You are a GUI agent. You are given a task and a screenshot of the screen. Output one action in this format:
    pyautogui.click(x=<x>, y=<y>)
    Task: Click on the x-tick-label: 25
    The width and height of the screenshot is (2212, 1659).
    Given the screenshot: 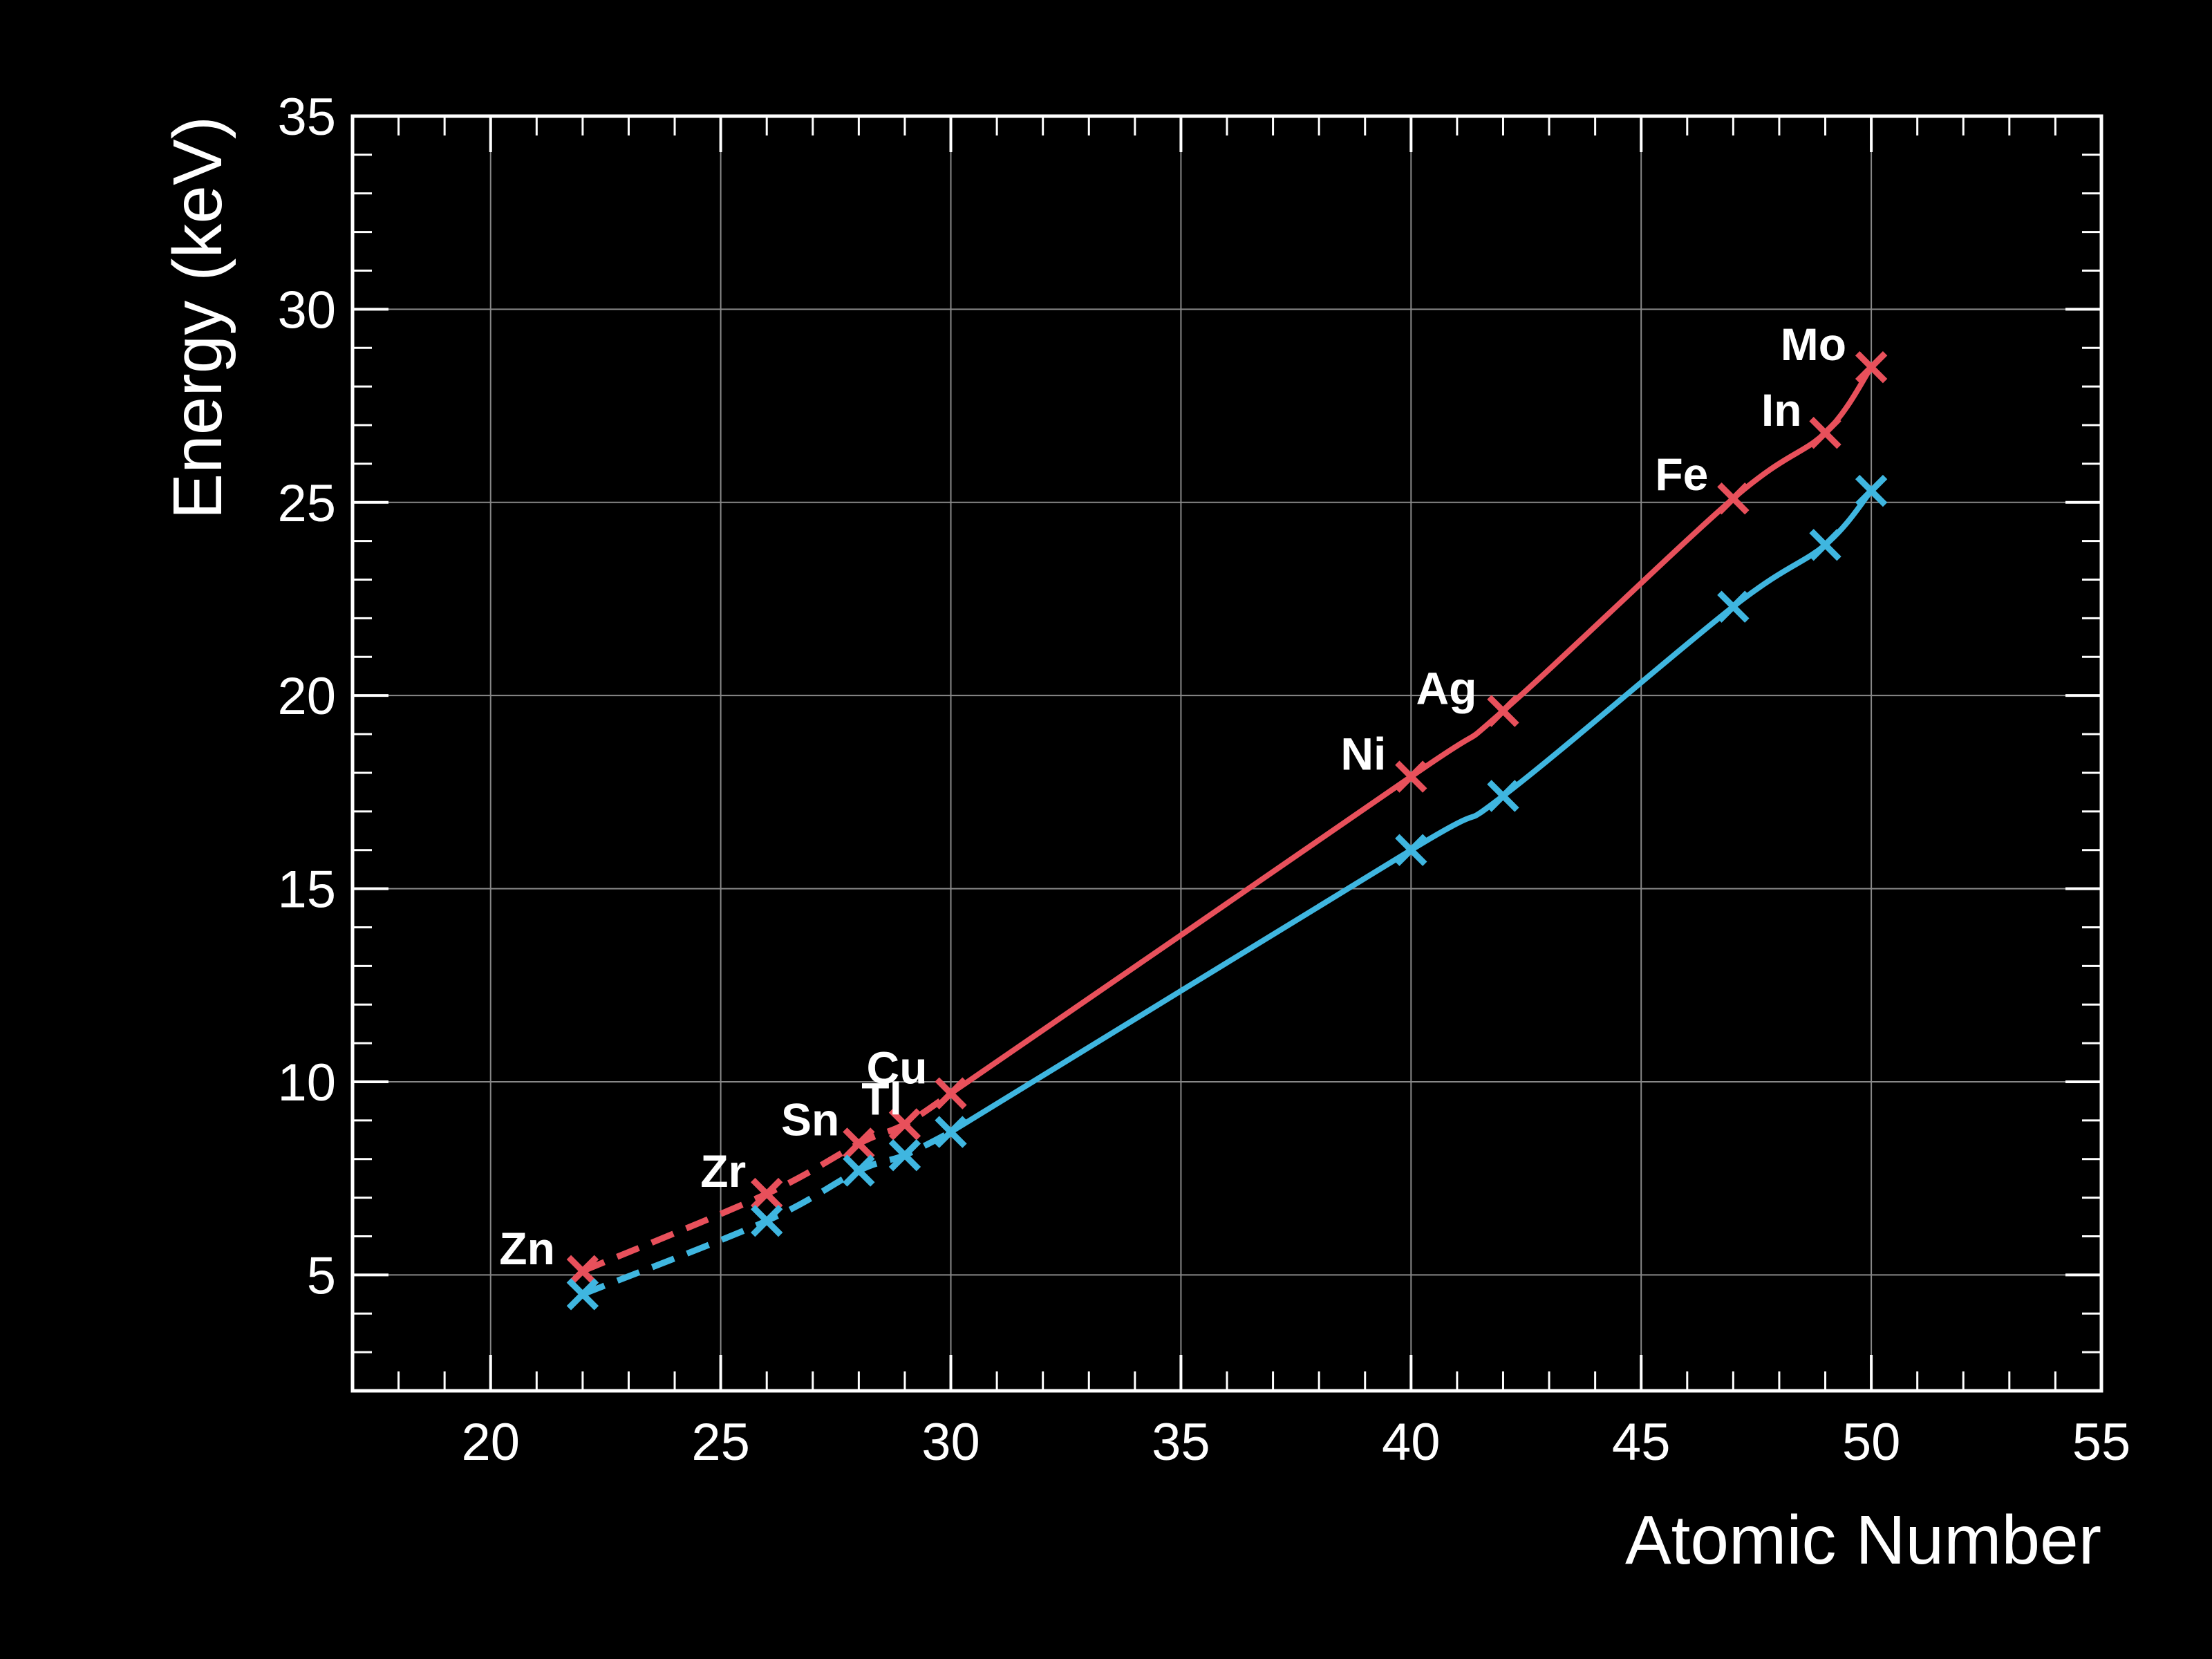 What is the action you would take?
    pyautogui.click(x=721, y=1442)
    